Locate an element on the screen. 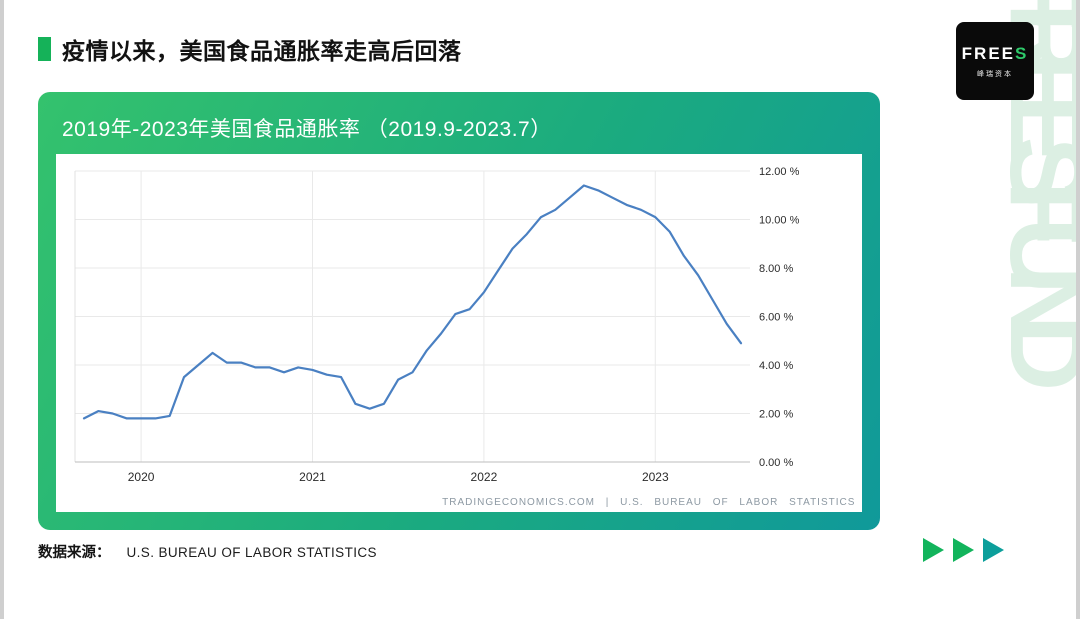  chart-card-title: 2019年-2023年美国食品通胀率 （2019.9-2023.7） is located at coordinates (307, 129).